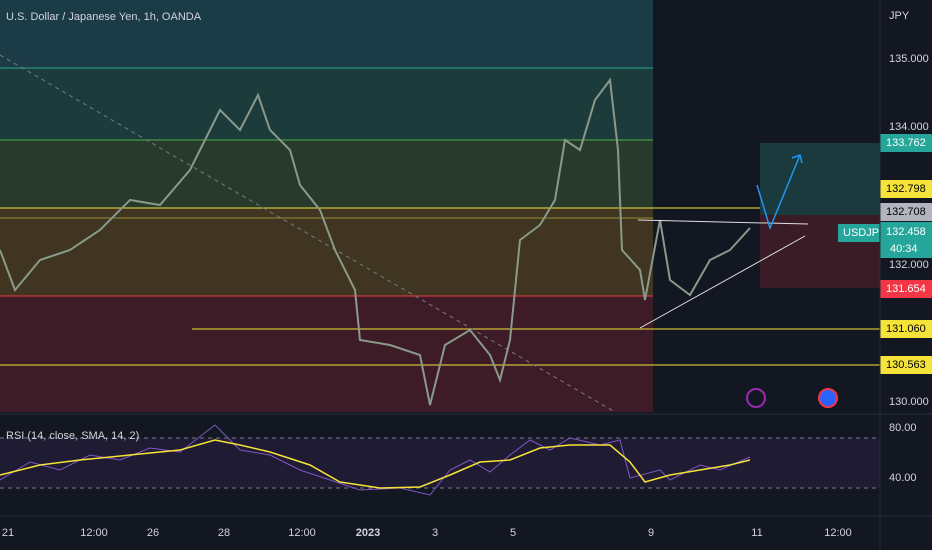 The width and height of the screenshot is (932, 550). I want to click on projection-arrow, so click(778, 192).